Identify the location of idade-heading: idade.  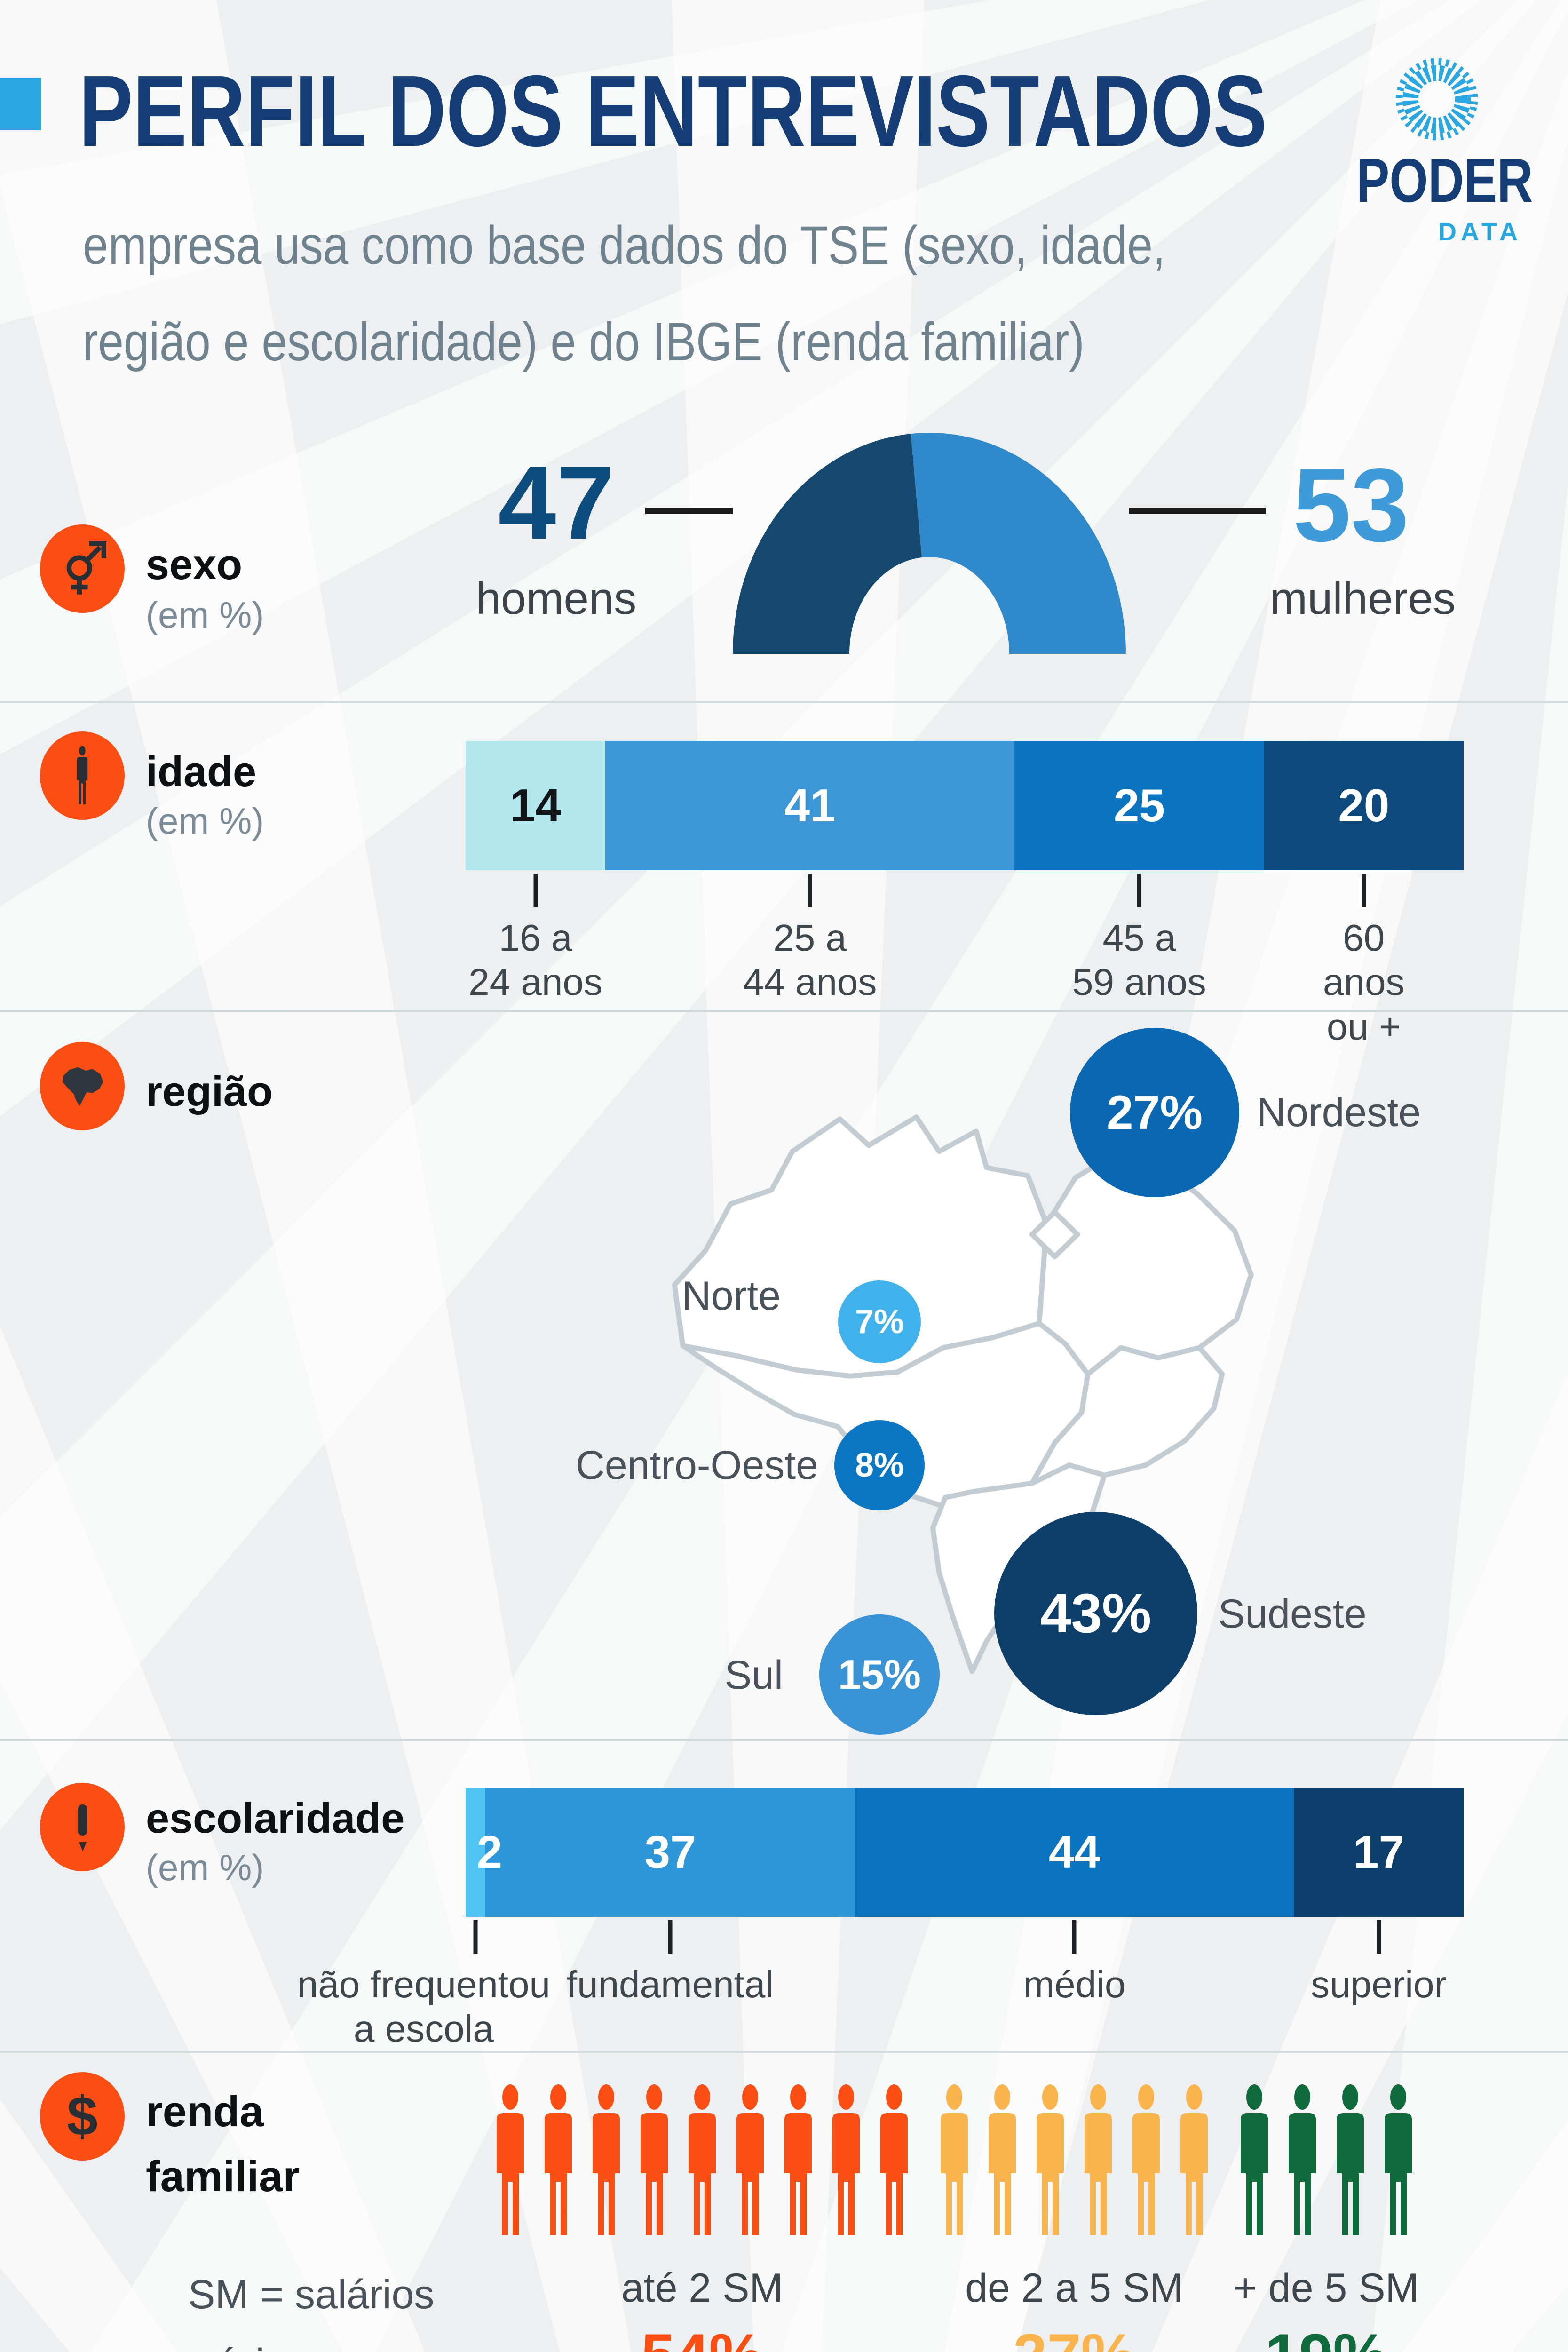
(201, 771).